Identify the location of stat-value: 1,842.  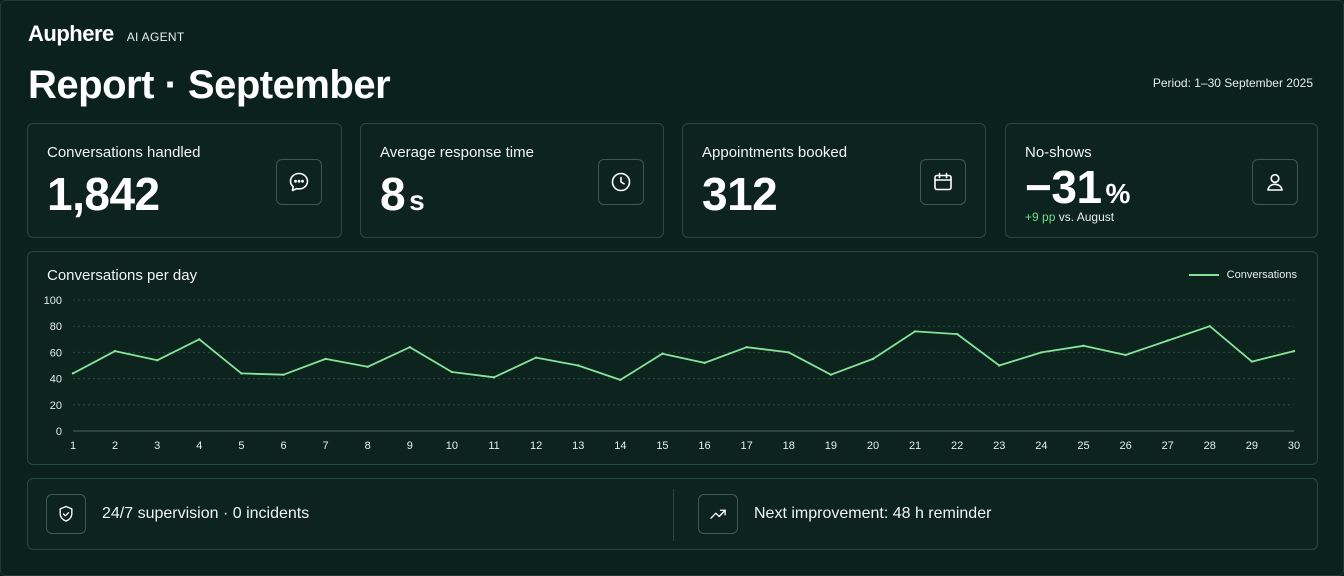
(103, 194).